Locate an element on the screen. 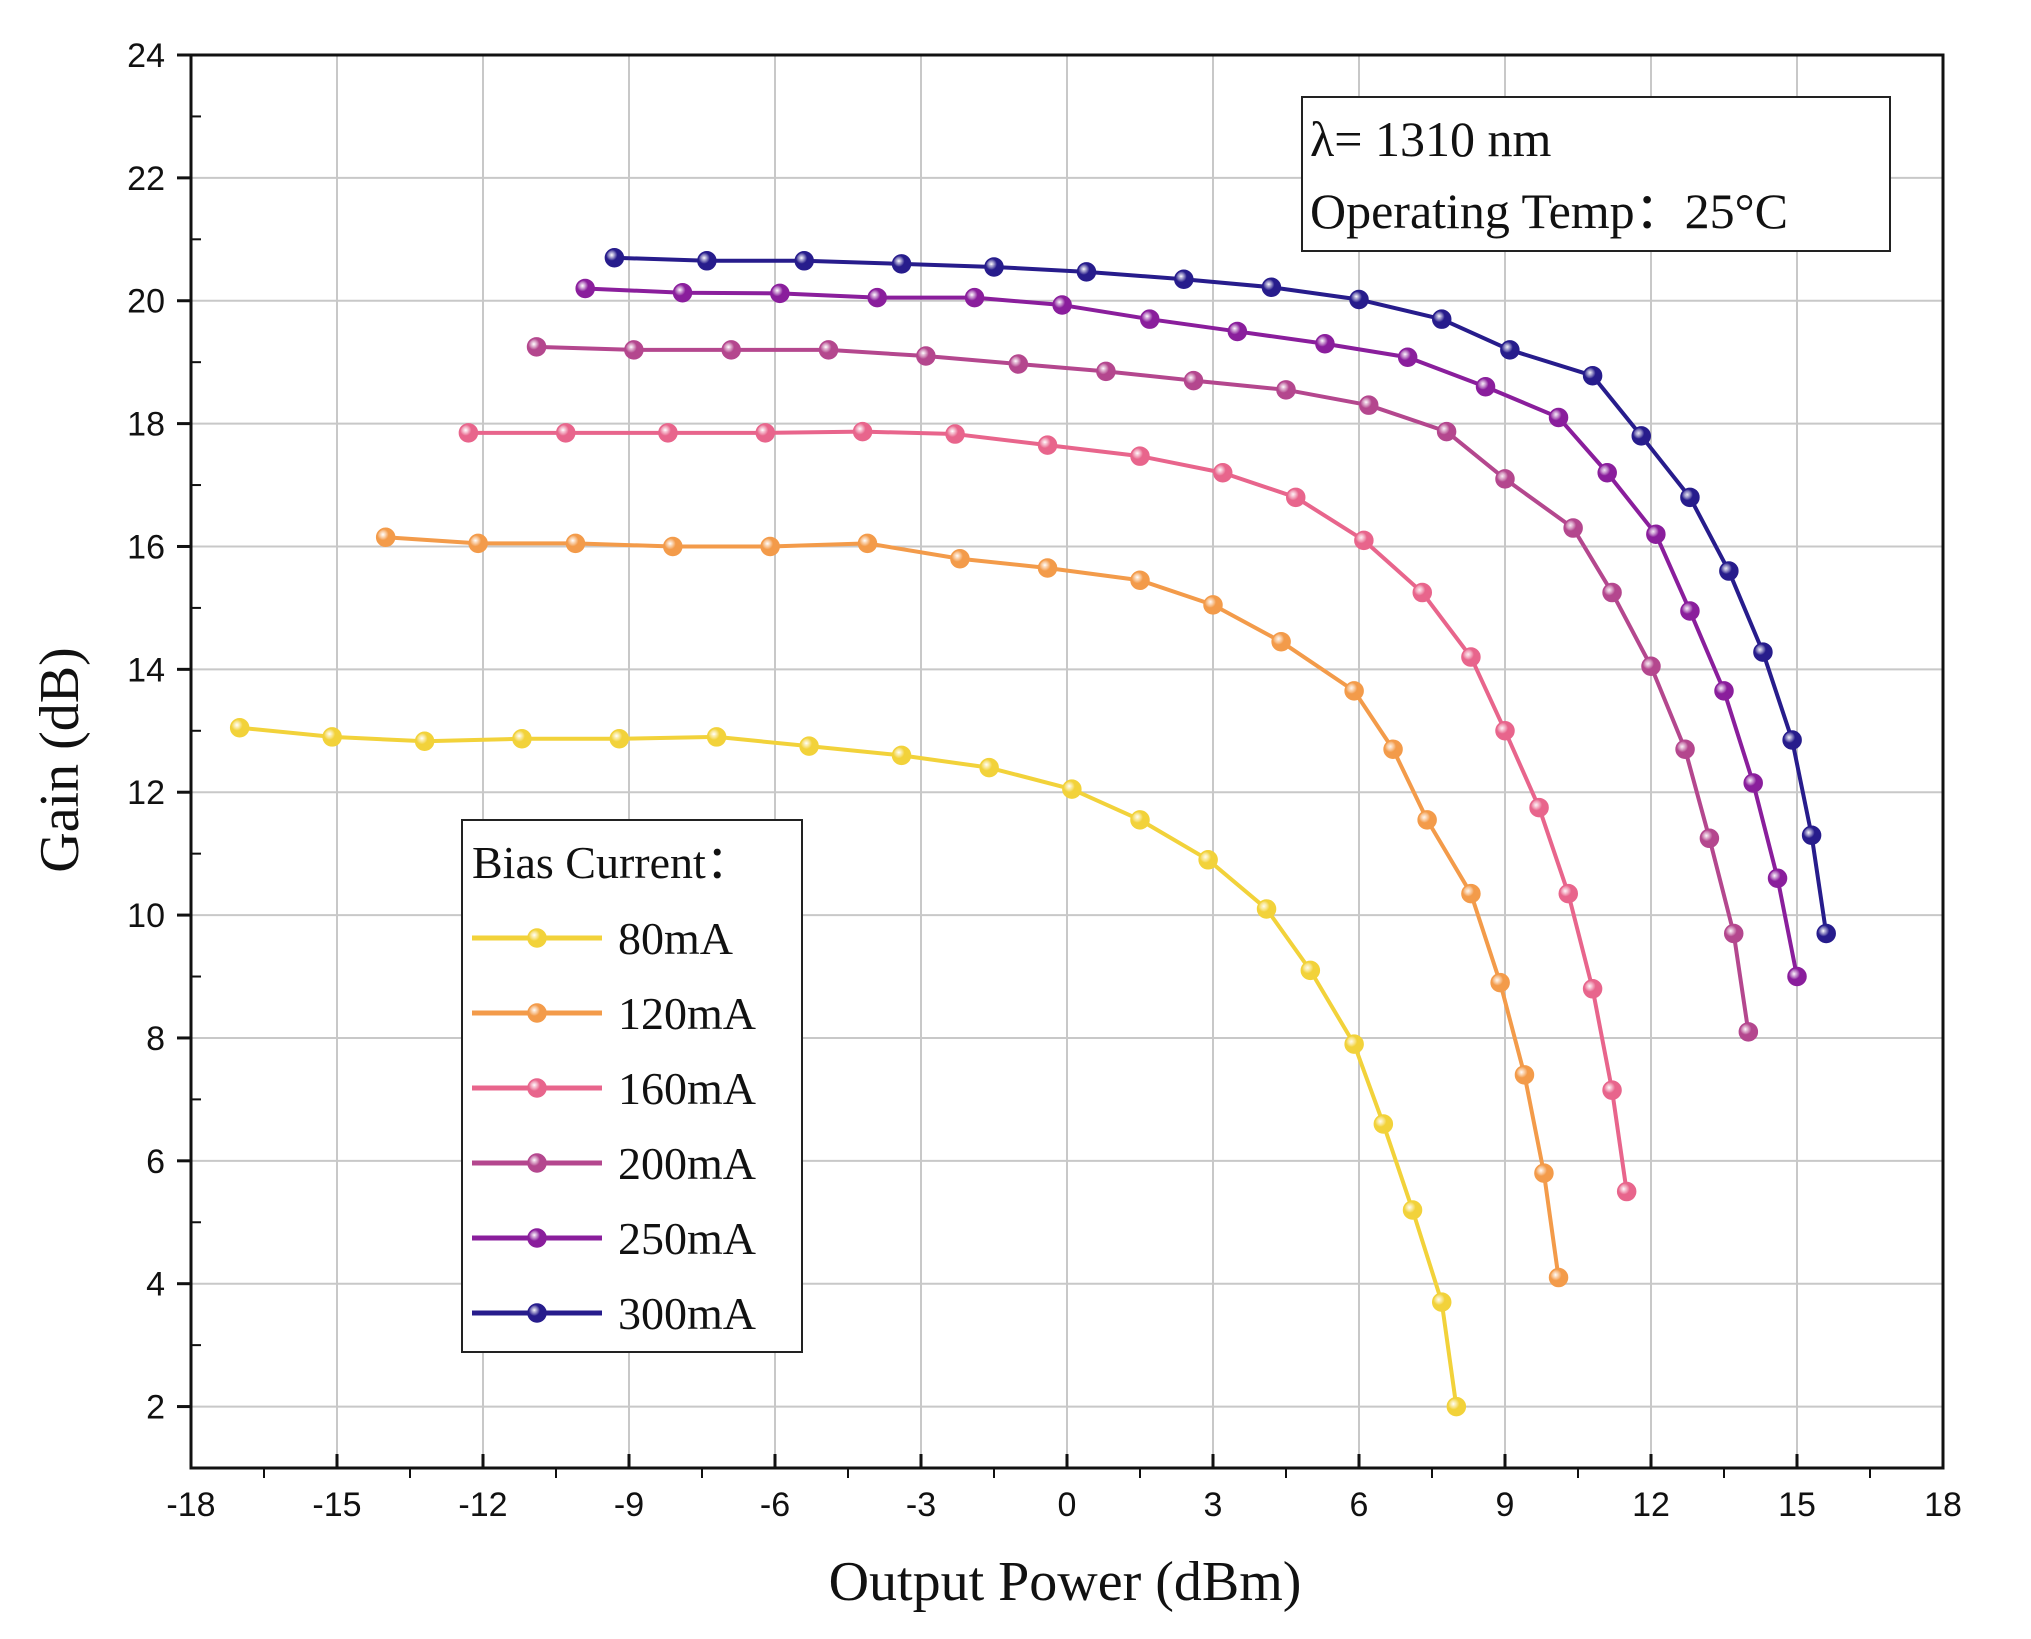 The height and width of the screenshot is (1639, 2031). legend-entry-160mA: 160mA is located at coordinates (614, 1088).